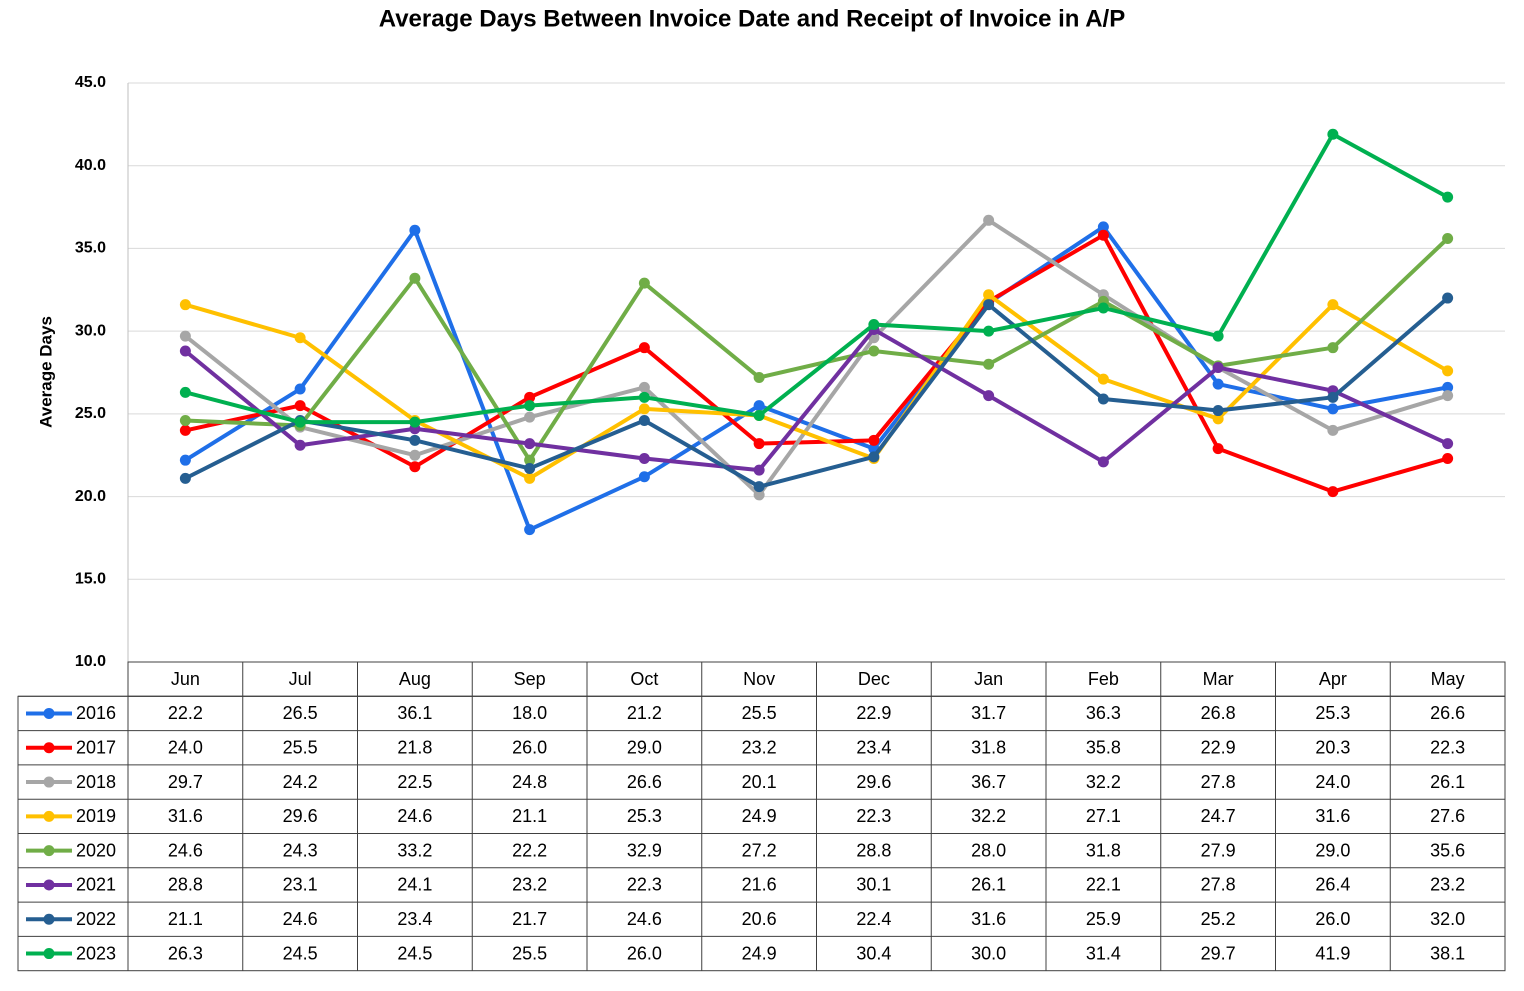 The image size is (1524, 991). What do you see at coordinates (96, 782) in the screenshot?
I see `legend-label: 2018` at bounding box center [96, 782].